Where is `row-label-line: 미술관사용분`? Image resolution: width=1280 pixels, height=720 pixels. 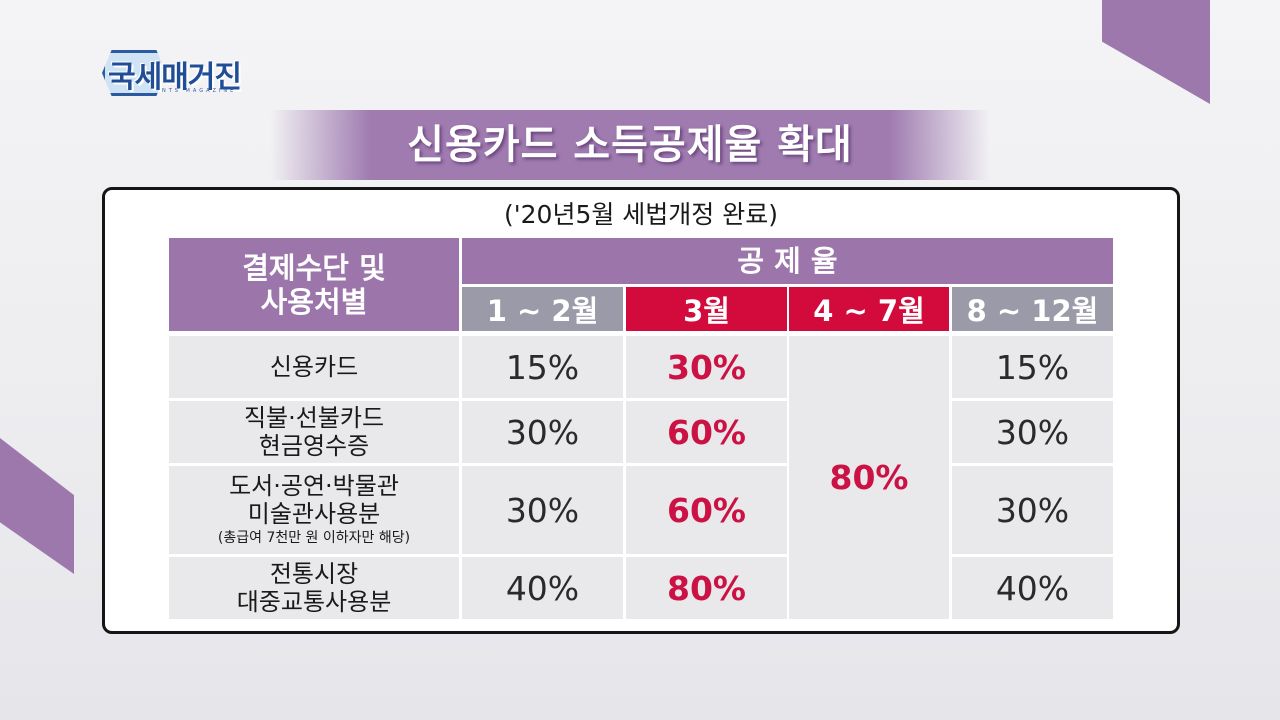 row-label-line: 미술관사용분 is located at coordinates (314, 514).